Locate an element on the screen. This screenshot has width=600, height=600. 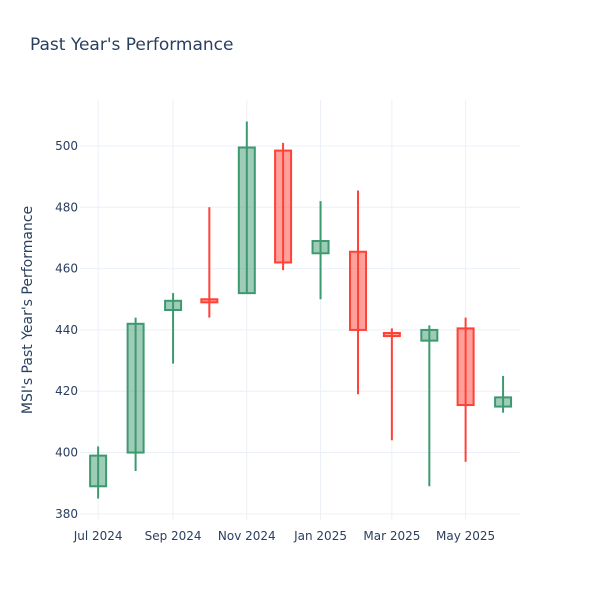
x-tick-label: Mar 2025 is located at coordinates (391, 536).